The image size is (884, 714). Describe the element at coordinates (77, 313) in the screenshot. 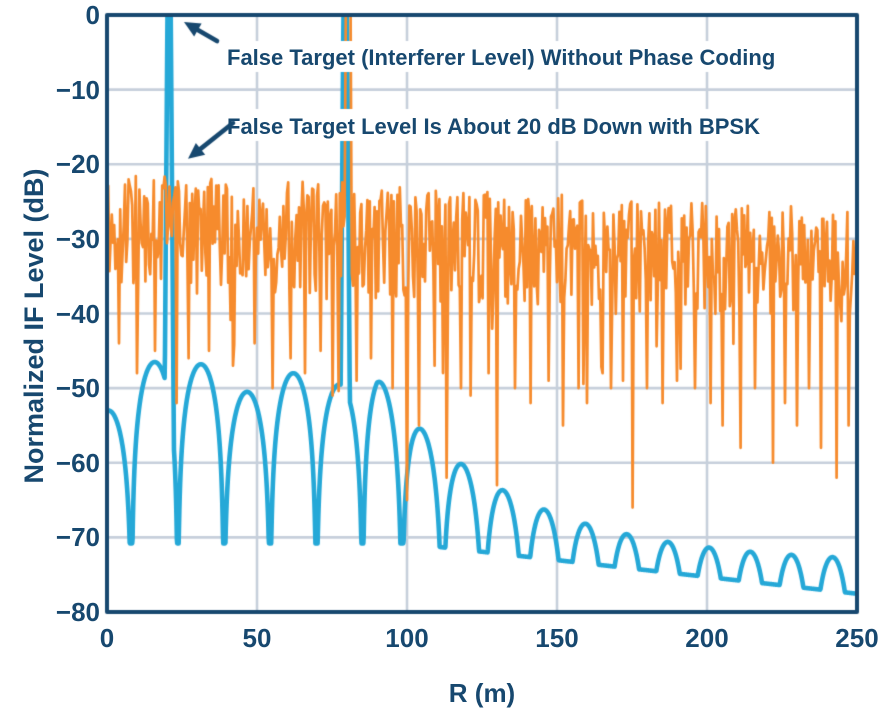

I see `y-tick-label: −40` at that location.